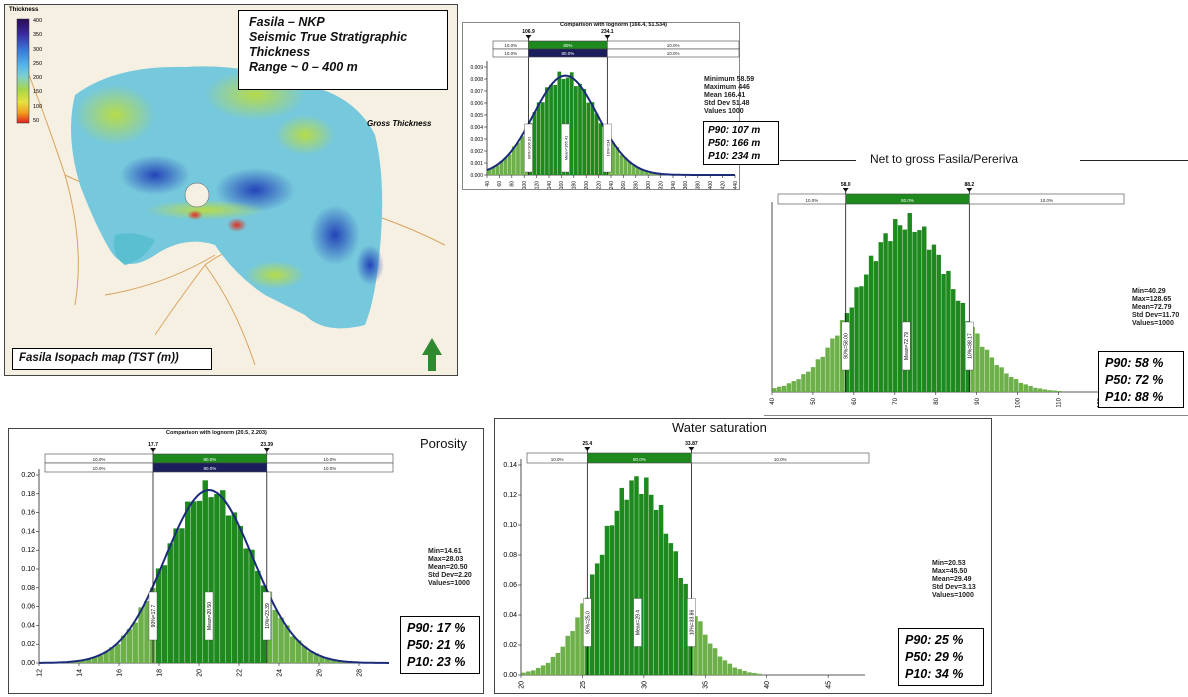  I want to click on percentile-top-label: 88.2, so click(969, 185).